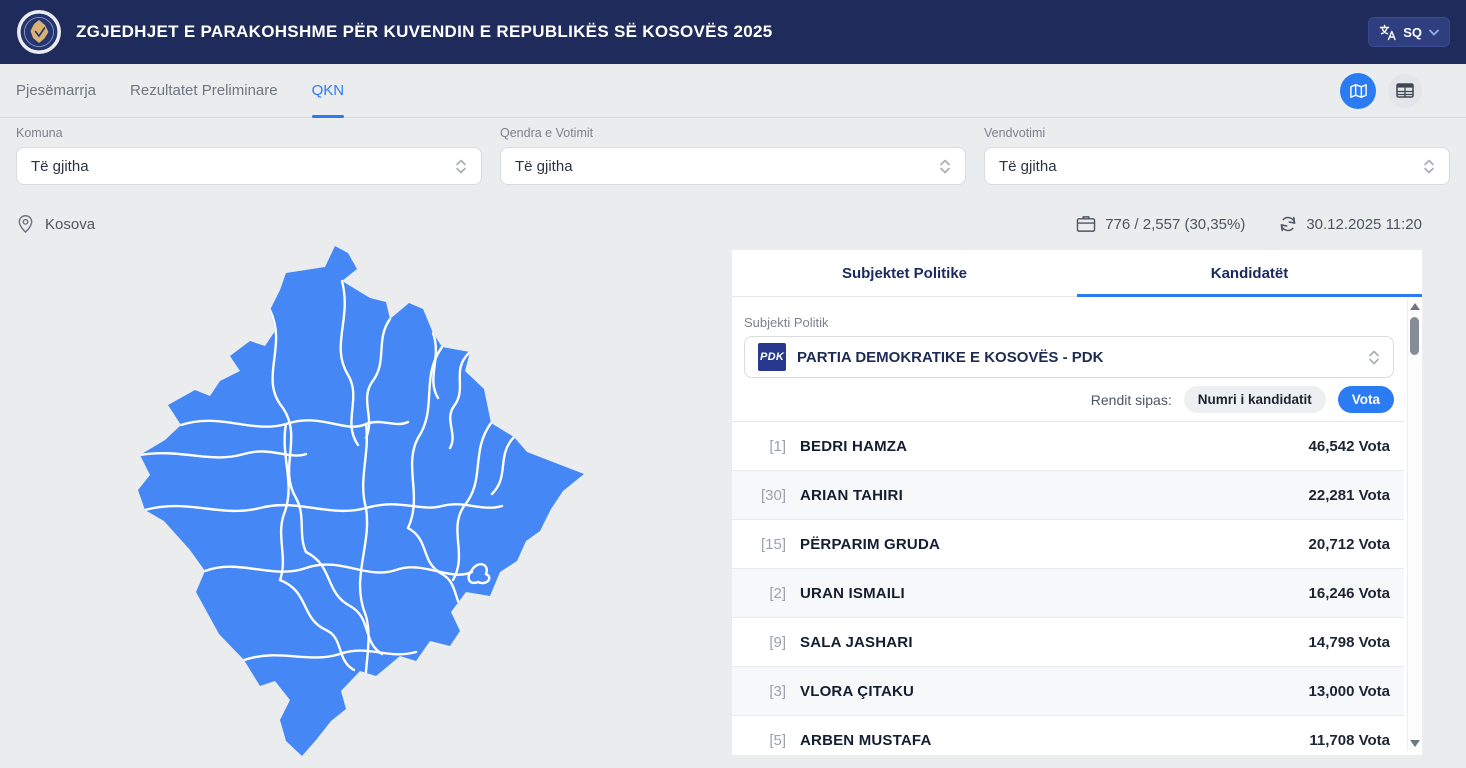 The width and height of the screenshot is (1466, 768). Describe the element at coordinates (1086, 224) in the screenshot. I see `ballot-box-icon` at that location.